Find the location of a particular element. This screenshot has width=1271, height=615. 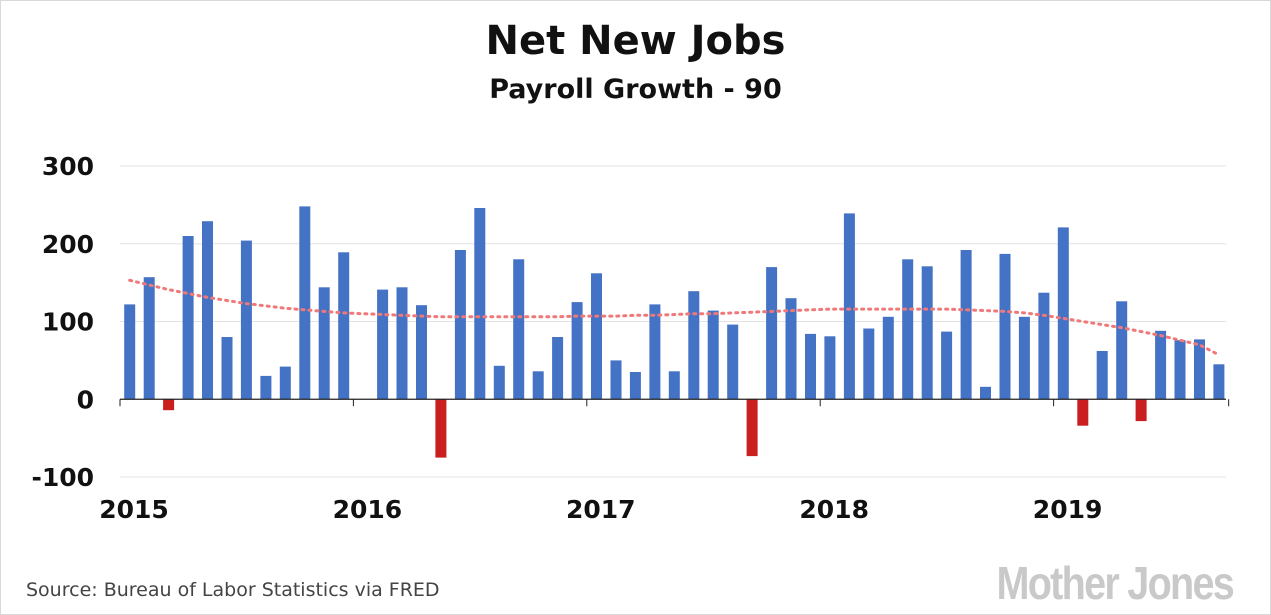

y-tick-label: 100 is located at coordinates (68, 322).